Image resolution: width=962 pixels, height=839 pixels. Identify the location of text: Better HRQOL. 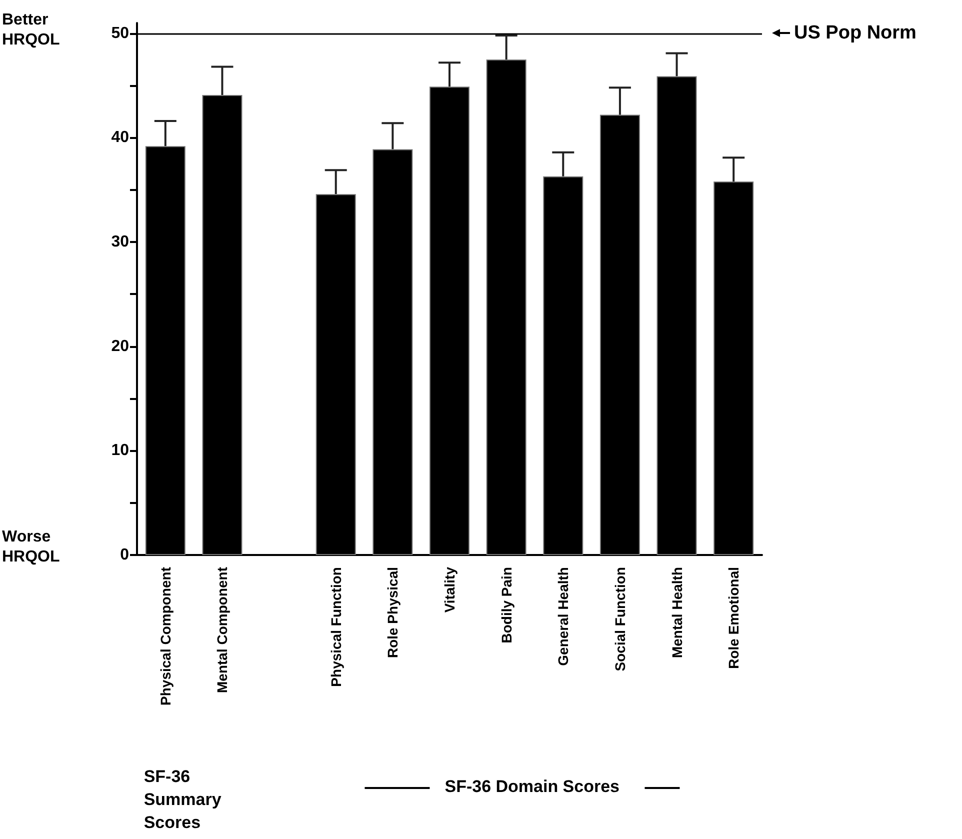
(31, 30).